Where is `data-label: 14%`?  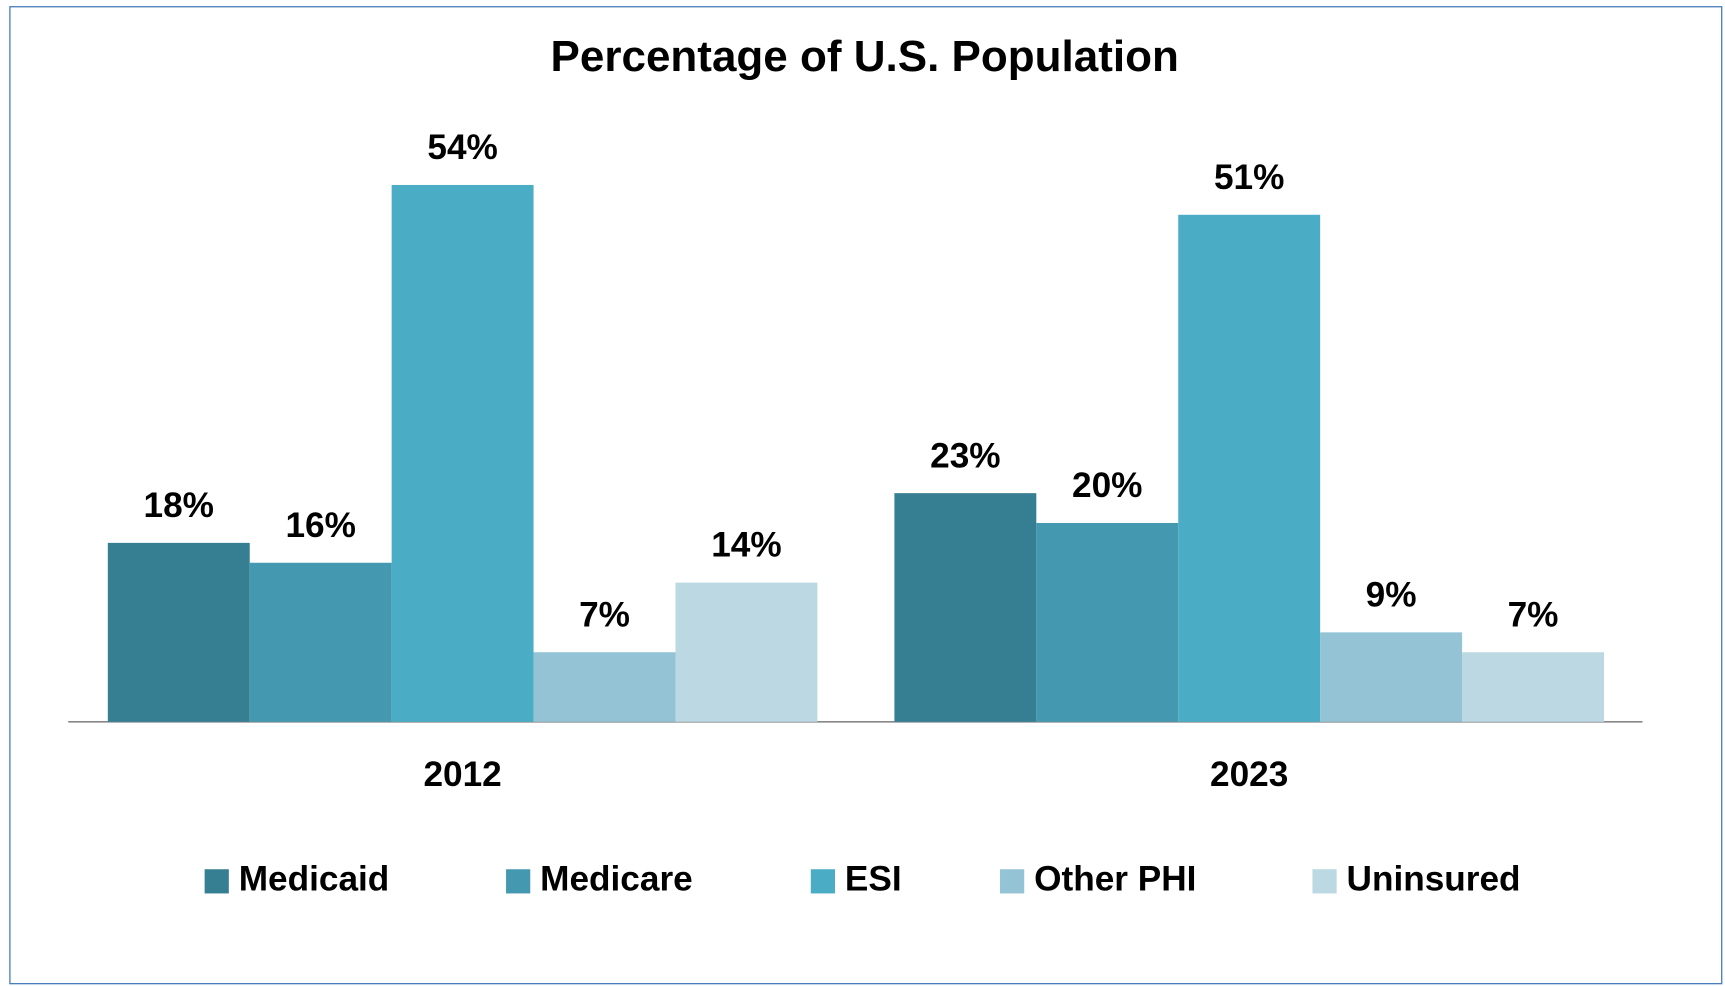
data-label: 14% is located at coordinates (746, 545).